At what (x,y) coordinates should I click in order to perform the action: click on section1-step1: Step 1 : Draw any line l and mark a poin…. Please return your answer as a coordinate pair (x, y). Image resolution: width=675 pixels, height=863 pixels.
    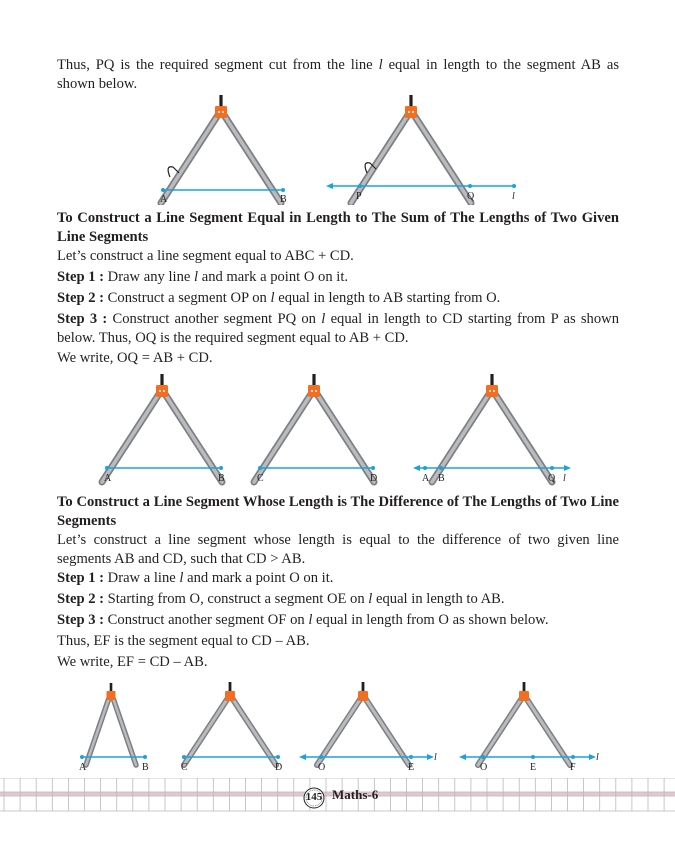
    Looking at the image, I should click on (338, 277).